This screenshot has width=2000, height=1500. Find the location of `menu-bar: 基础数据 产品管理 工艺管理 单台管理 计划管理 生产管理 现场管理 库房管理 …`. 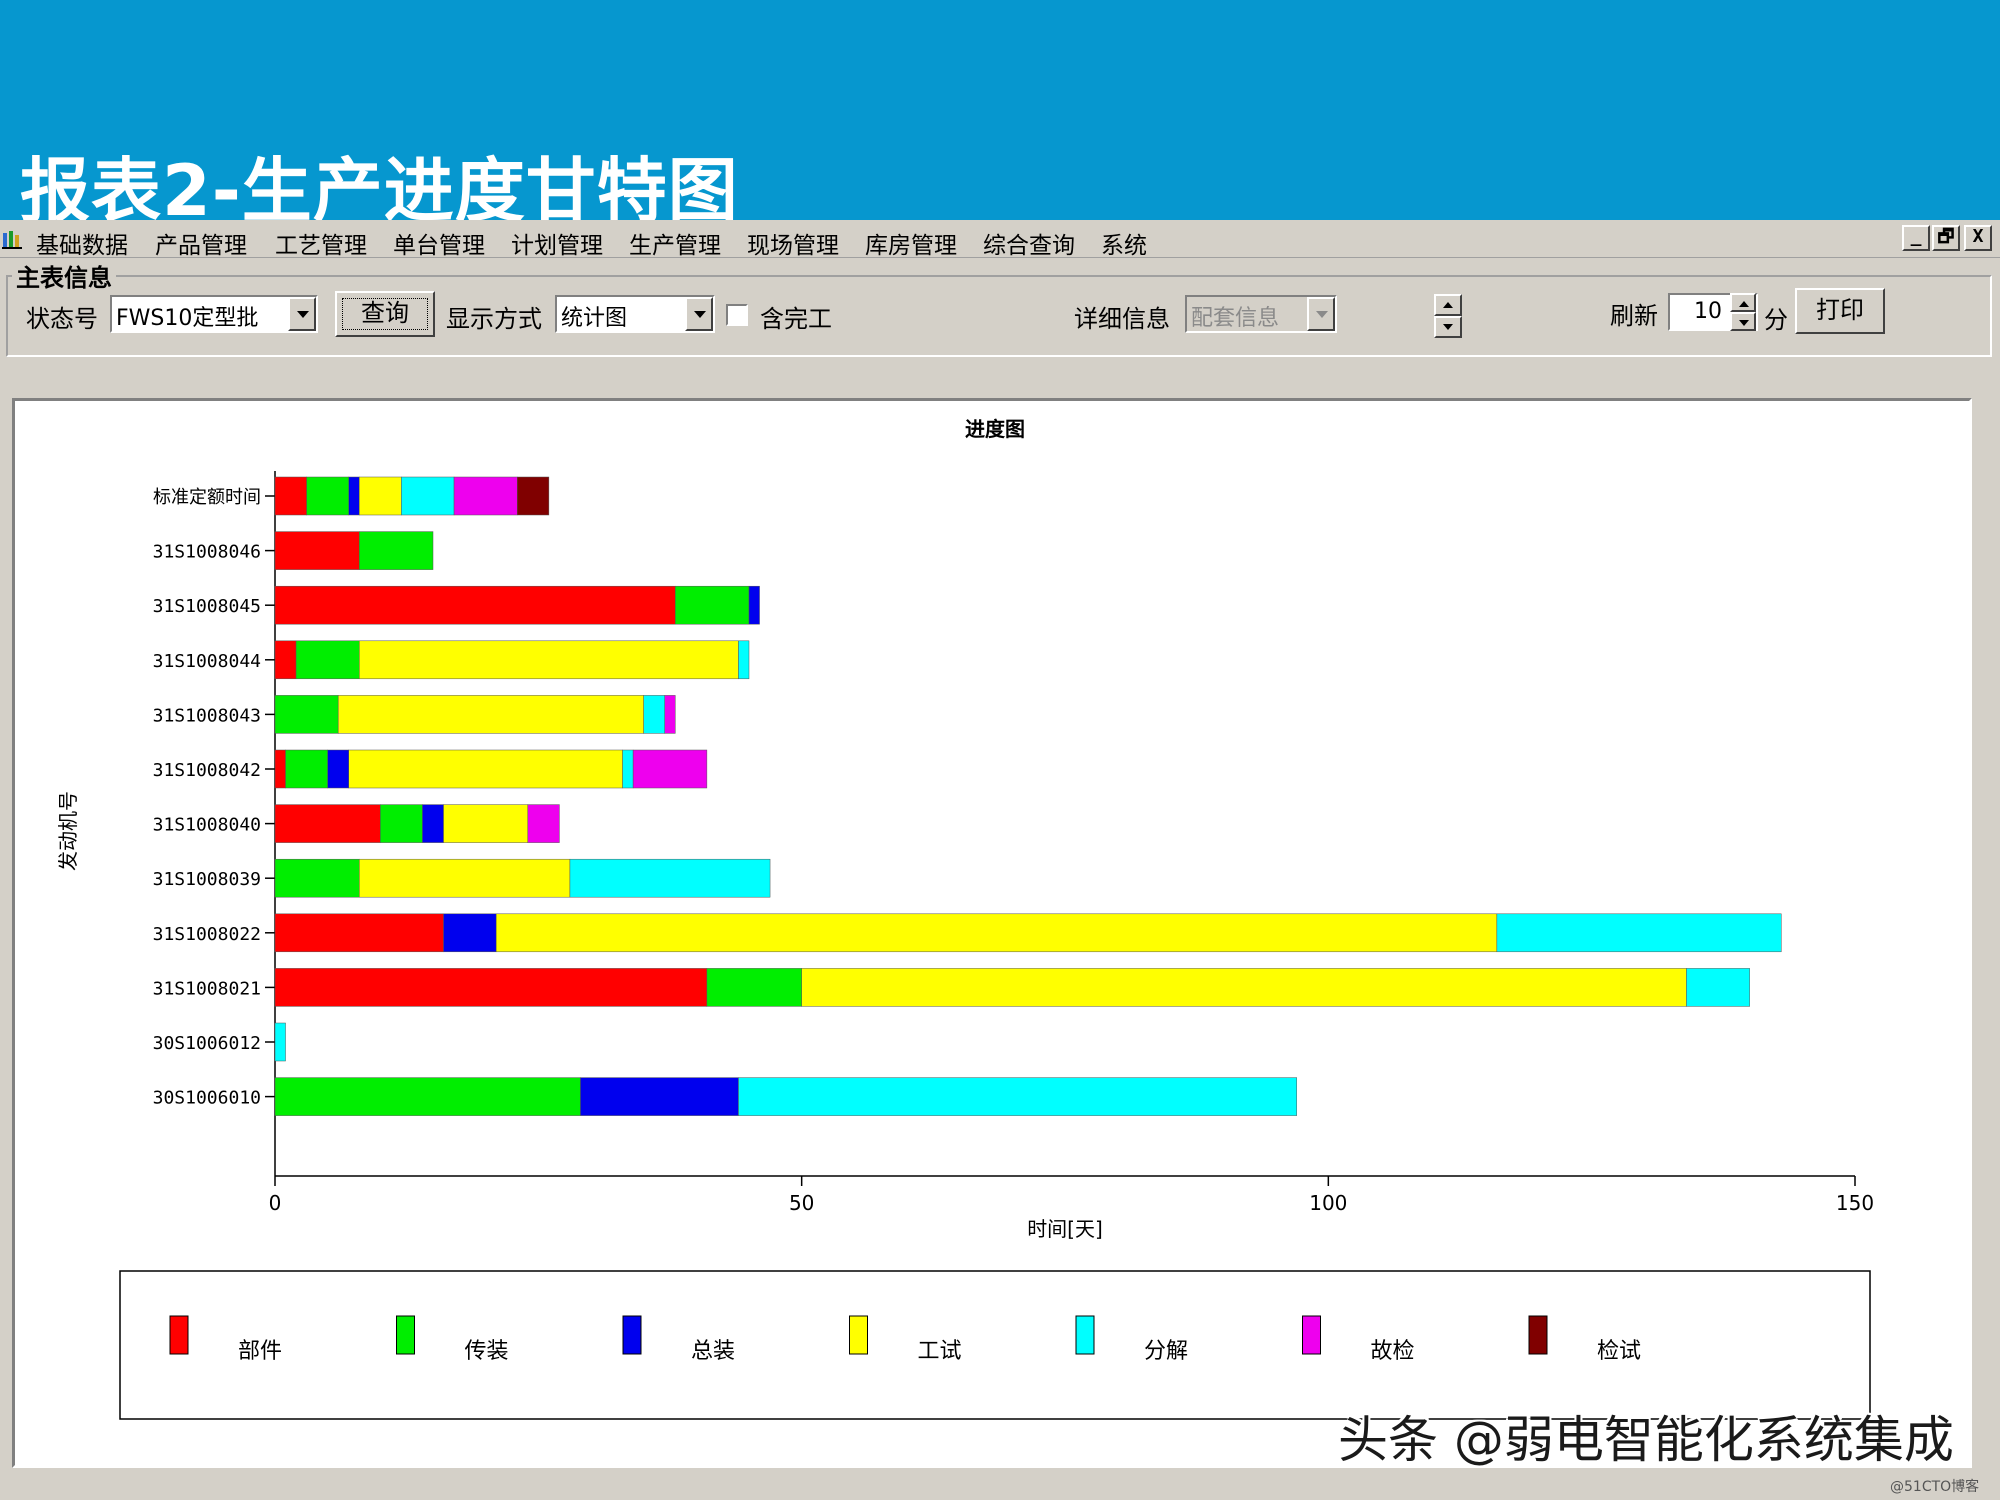

menu-bar: 基础数据 产品管理 工艺管理 单台管理 计划管理 生产管理 现场管理 库房管理 … is located at coordinates (1000, 239).